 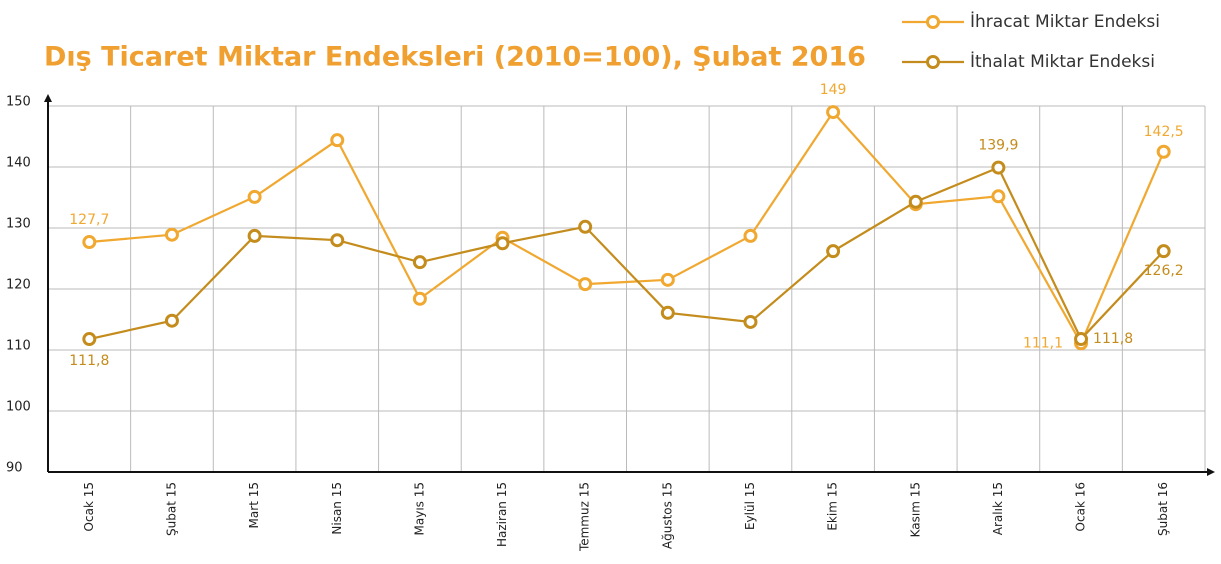 What do you see at coordinates (502, 514) in the screenshot?
I see `x-tick-label: Haziran 15` at bounding box center [502, 514].